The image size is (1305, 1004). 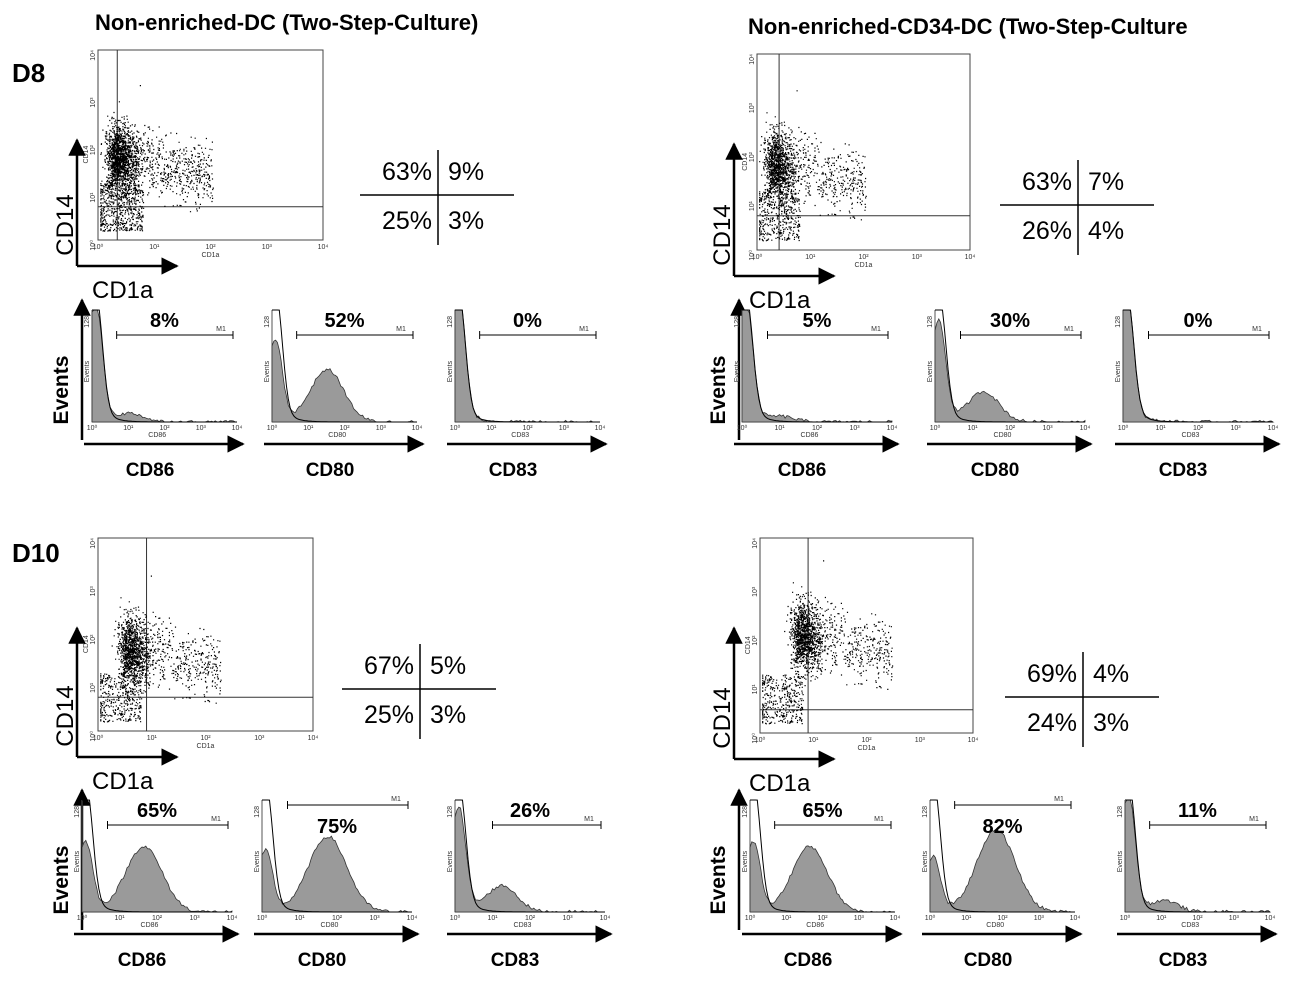 I want to click on histogram-percent: 52%, so click(x=344, y=321).